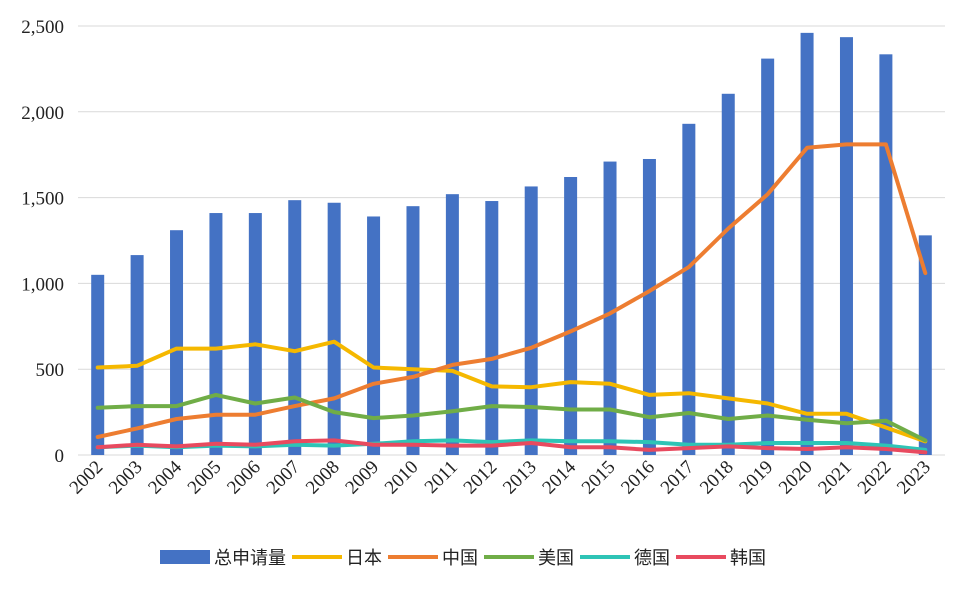  What do you see at coordinates (42, 199) in the screenshot?
I see `y-tick-label: 1,500` at bounding box center [42, 199].